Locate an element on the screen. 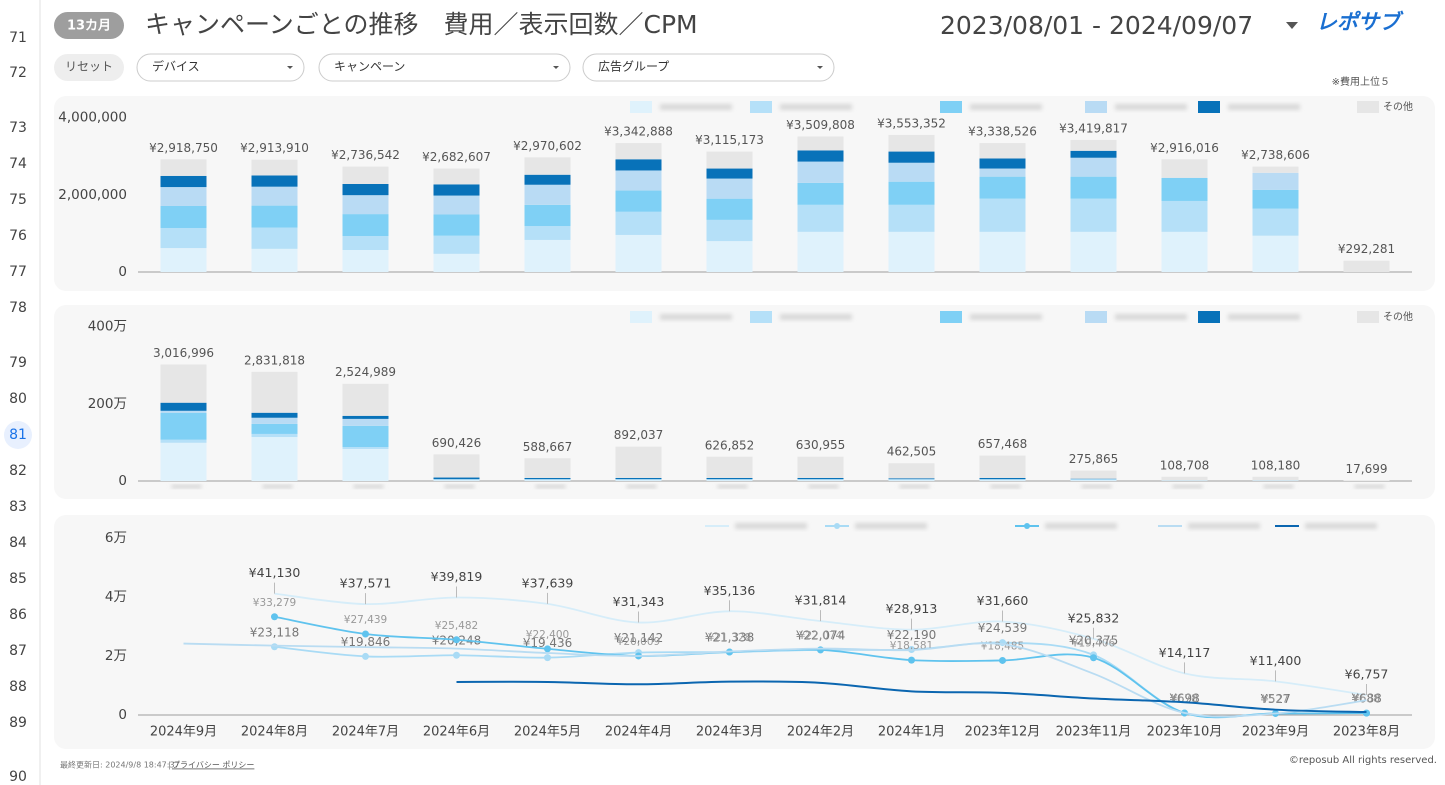  series-line is located at coordinates (775, 680).